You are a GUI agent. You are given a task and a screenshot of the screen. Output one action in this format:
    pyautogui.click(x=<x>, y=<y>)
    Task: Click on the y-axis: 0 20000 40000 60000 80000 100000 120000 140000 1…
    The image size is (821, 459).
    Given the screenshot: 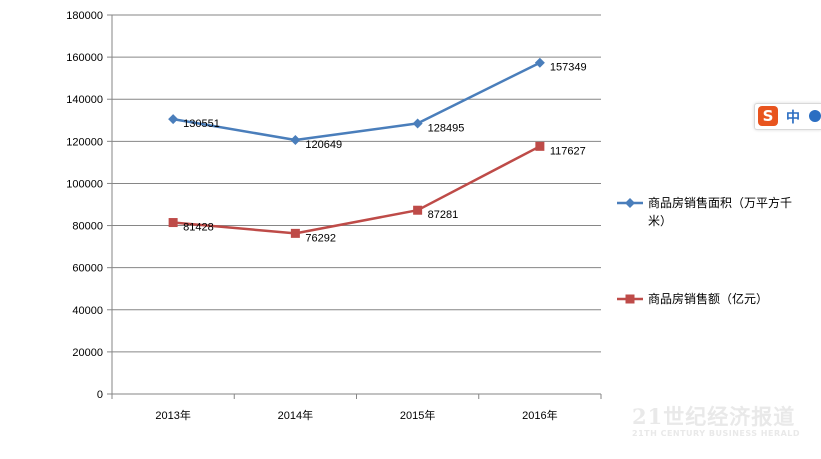 What is the action you would take?
    pyautogui.click(x=89, y=205)
    